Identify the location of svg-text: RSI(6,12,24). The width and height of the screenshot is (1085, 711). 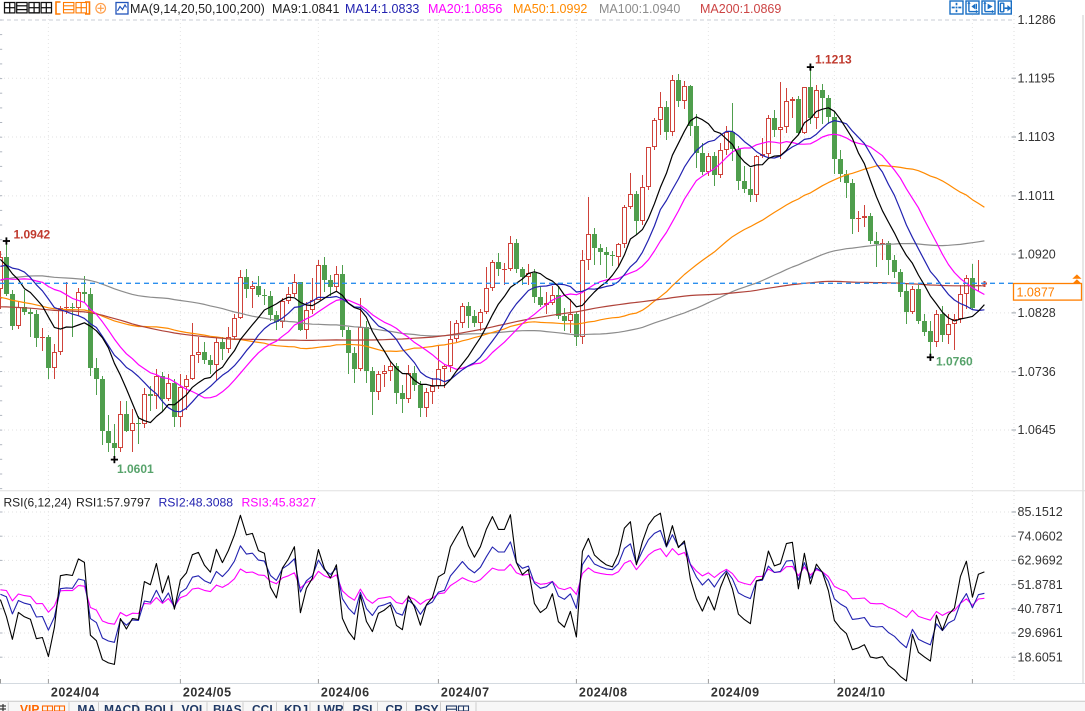
(38, 503).